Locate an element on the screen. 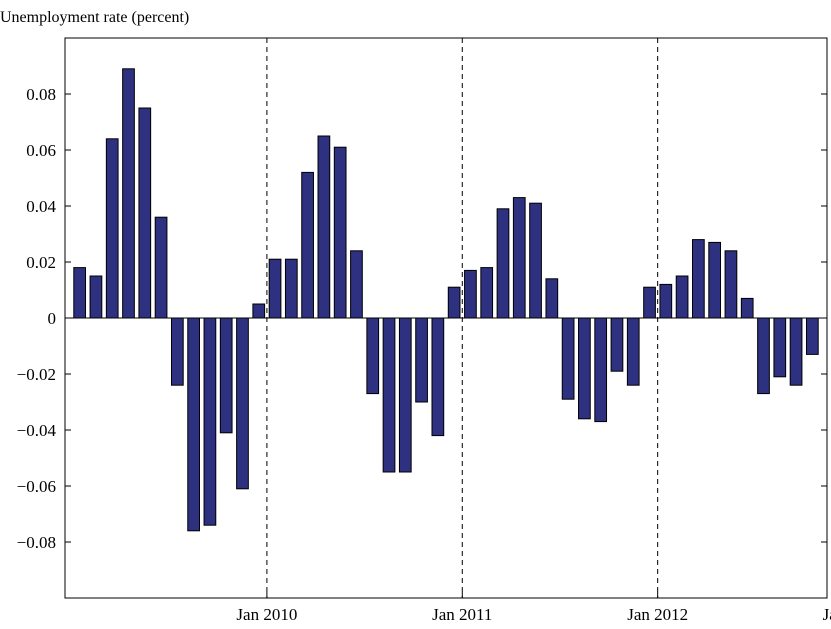  y-tick-label: −0.06 is located at coordinates (36, 486).